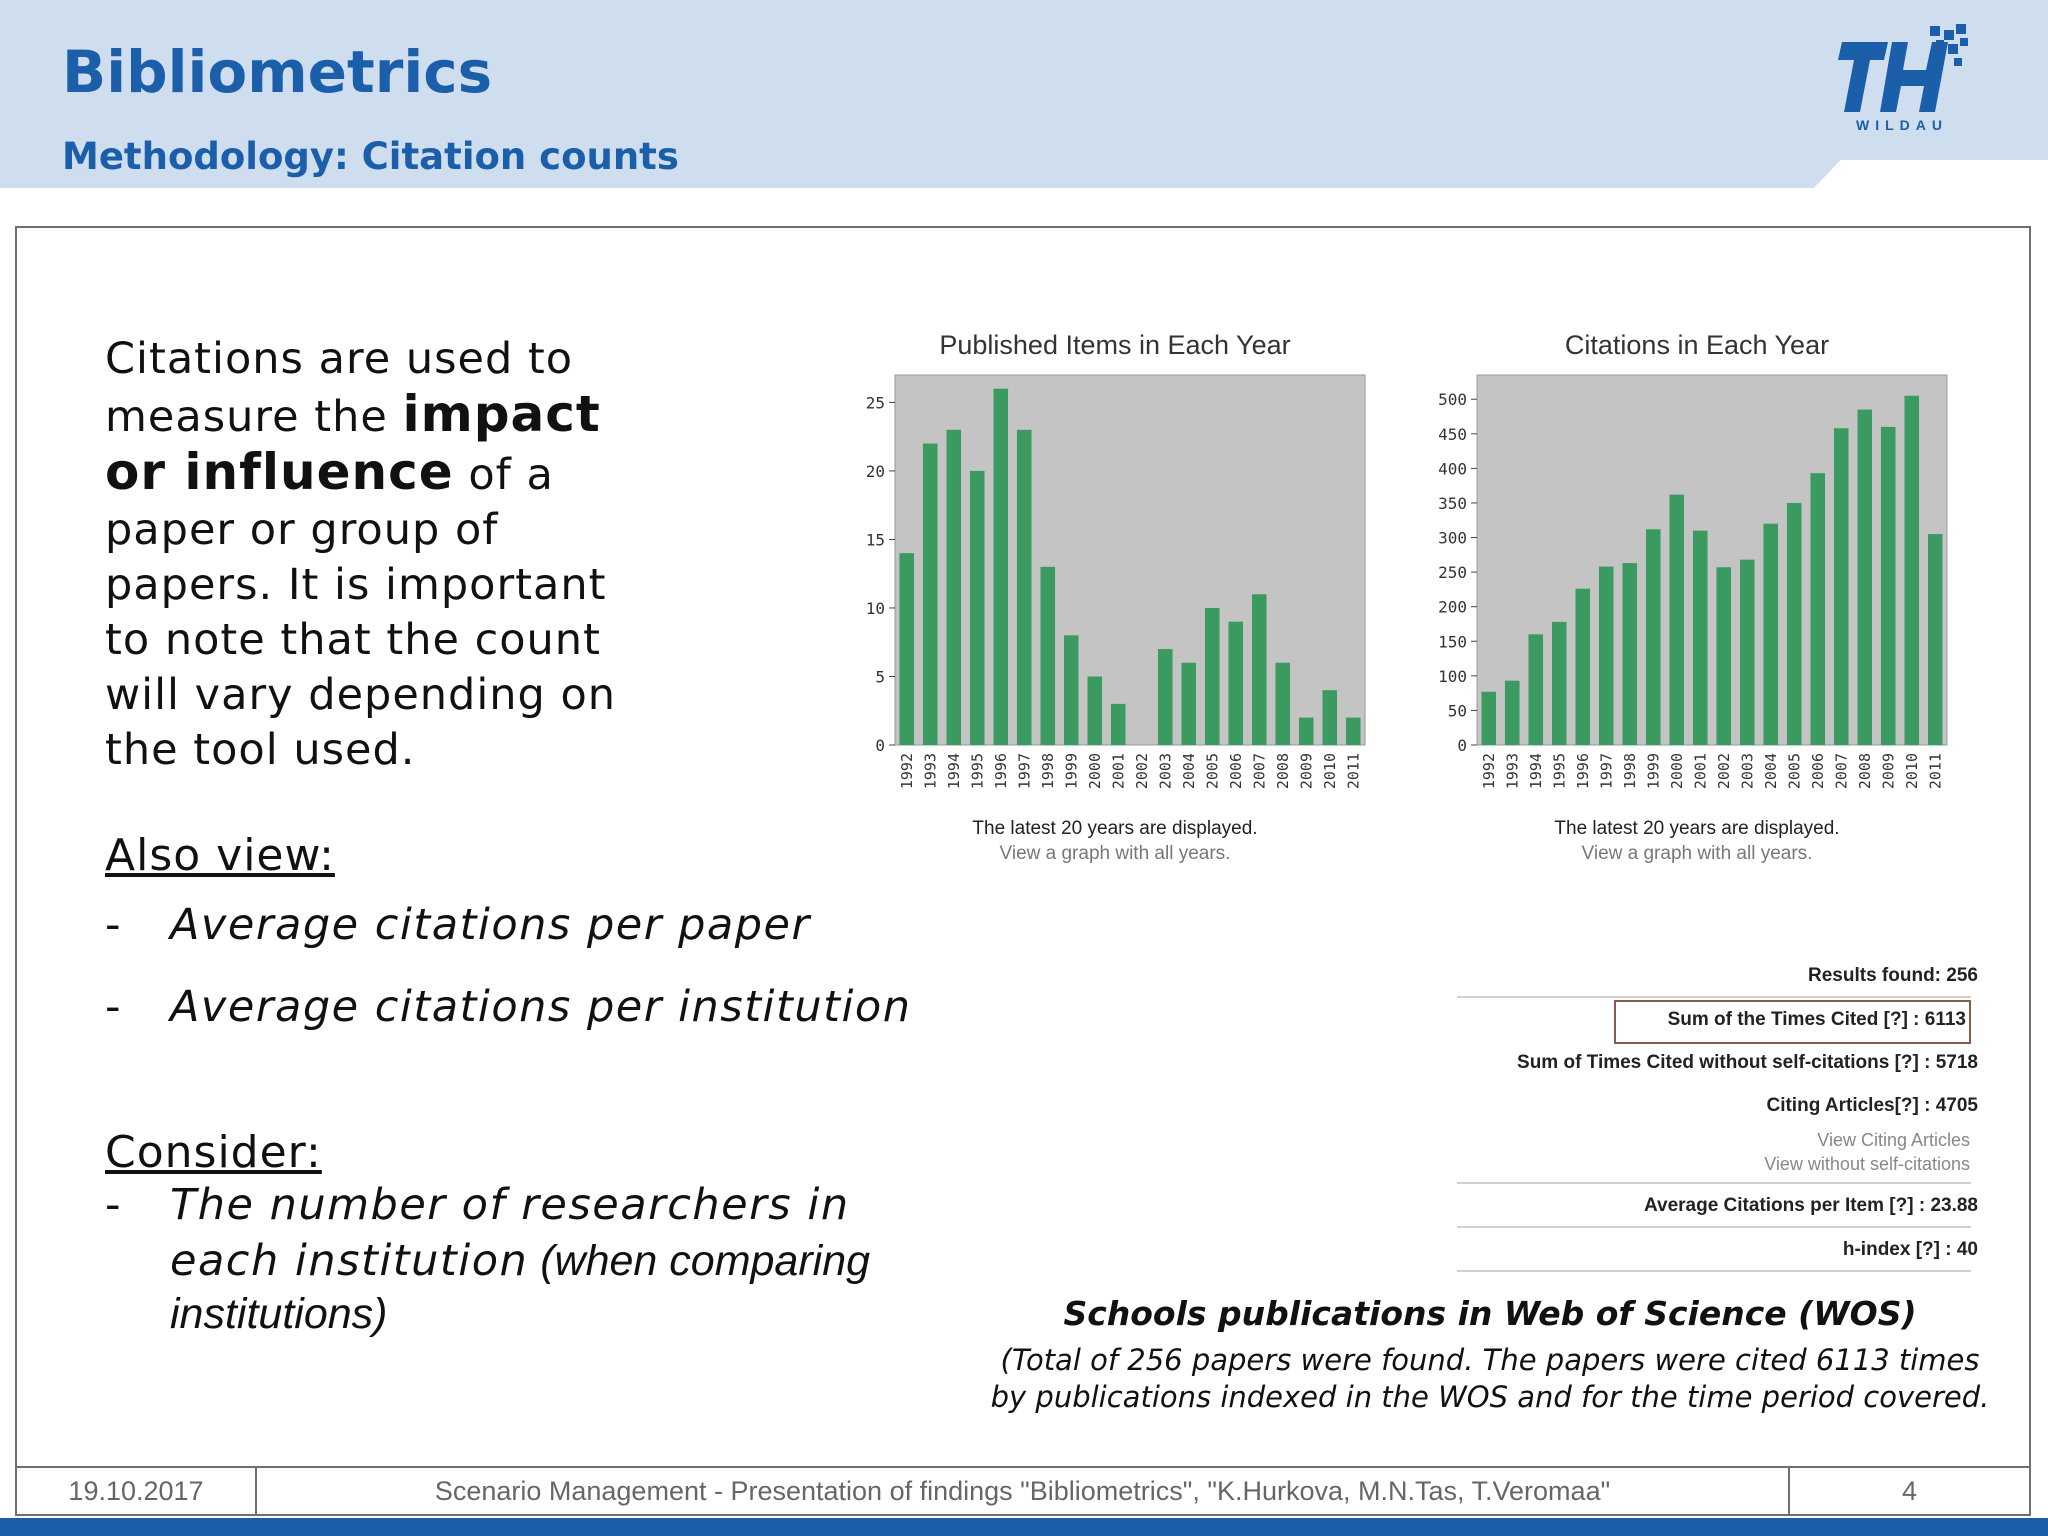 This screenshot has width=2048, height=1536. Describe the element at coordinates (1653, 637) in the screenshot. I see `bar-1999` at that location.